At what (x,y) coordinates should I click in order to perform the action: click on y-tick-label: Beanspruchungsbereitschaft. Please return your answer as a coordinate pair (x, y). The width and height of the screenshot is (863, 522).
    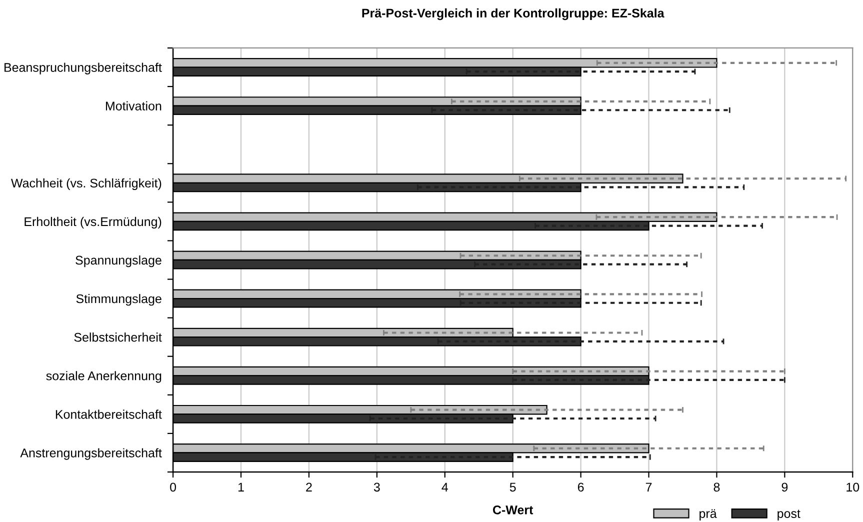
    Looking at the image, I should click on (83, 68).